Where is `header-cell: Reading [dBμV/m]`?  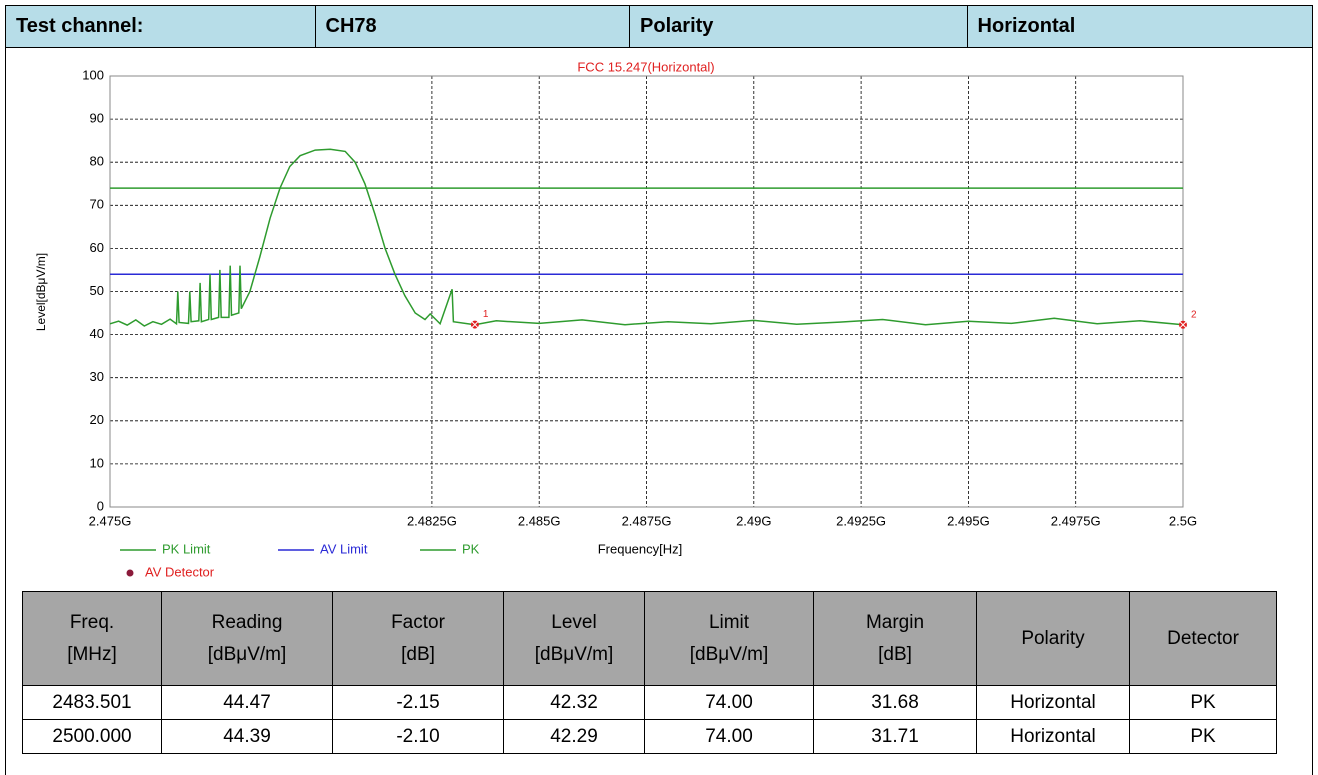 header-cell: Reading [dBμV/m] is located at coordinates (247, 638).